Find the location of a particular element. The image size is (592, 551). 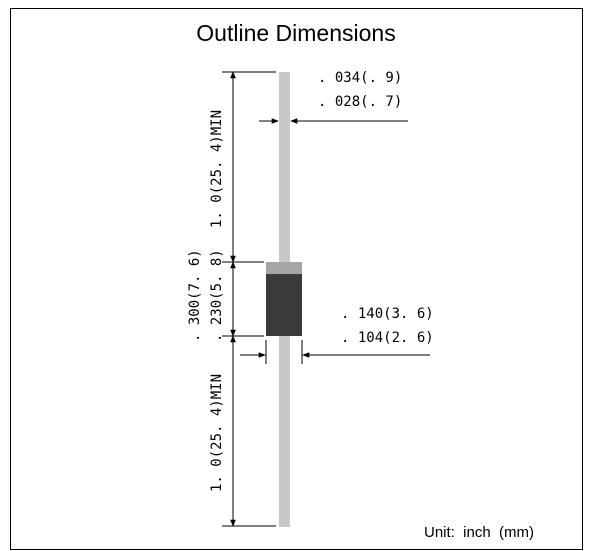

lead-diameter-max-label: . 034(. 9) is located at coordinates (360, 78).